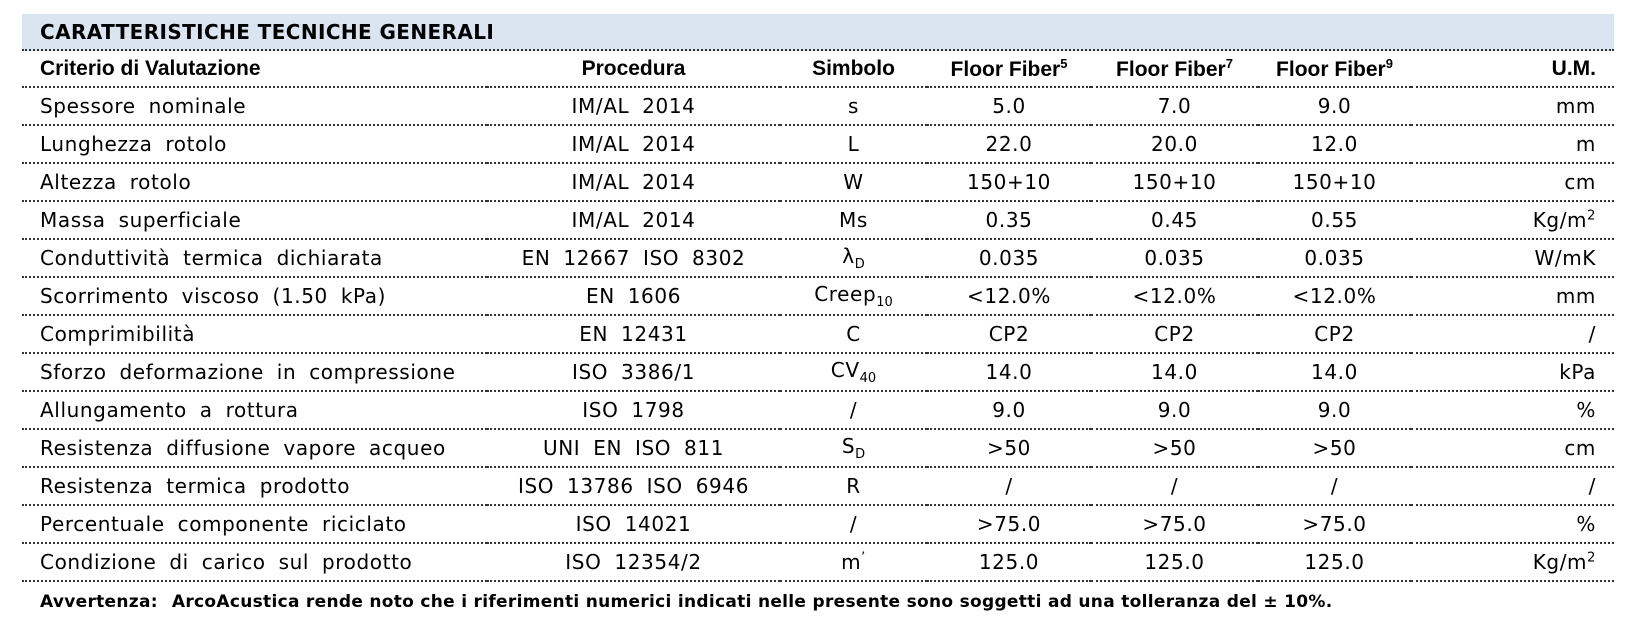 This screenshot has width=1637, height=625. What do you see at coordinates (254, 258) in the screenshot?
I see `cell-criterio: Conduttività termica dichiarata` at bounding box center [254, 258].